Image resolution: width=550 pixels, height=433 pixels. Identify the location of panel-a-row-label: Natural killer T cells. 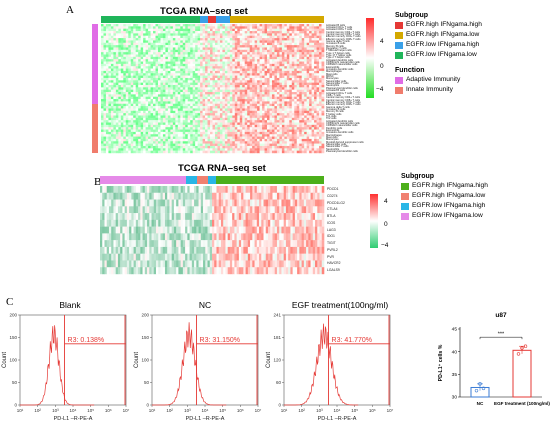
(337, 84).